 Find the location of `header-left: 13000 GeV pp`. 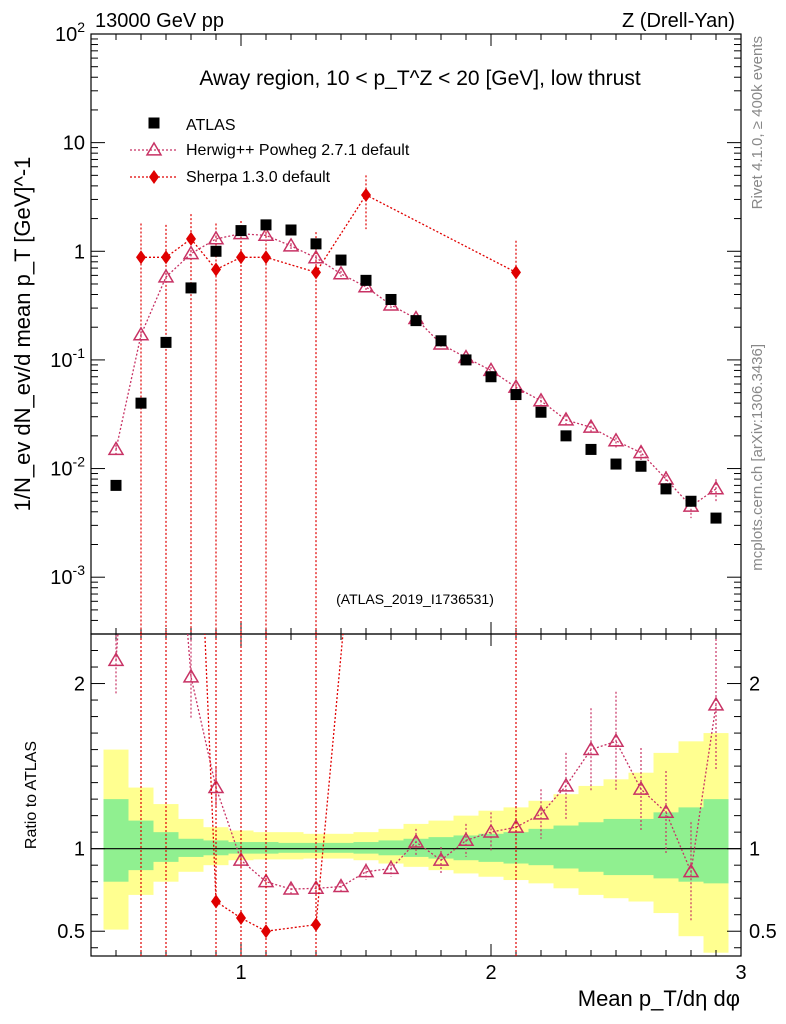

header-left: 13000 GeV pp is located at coordinates (159, 21).